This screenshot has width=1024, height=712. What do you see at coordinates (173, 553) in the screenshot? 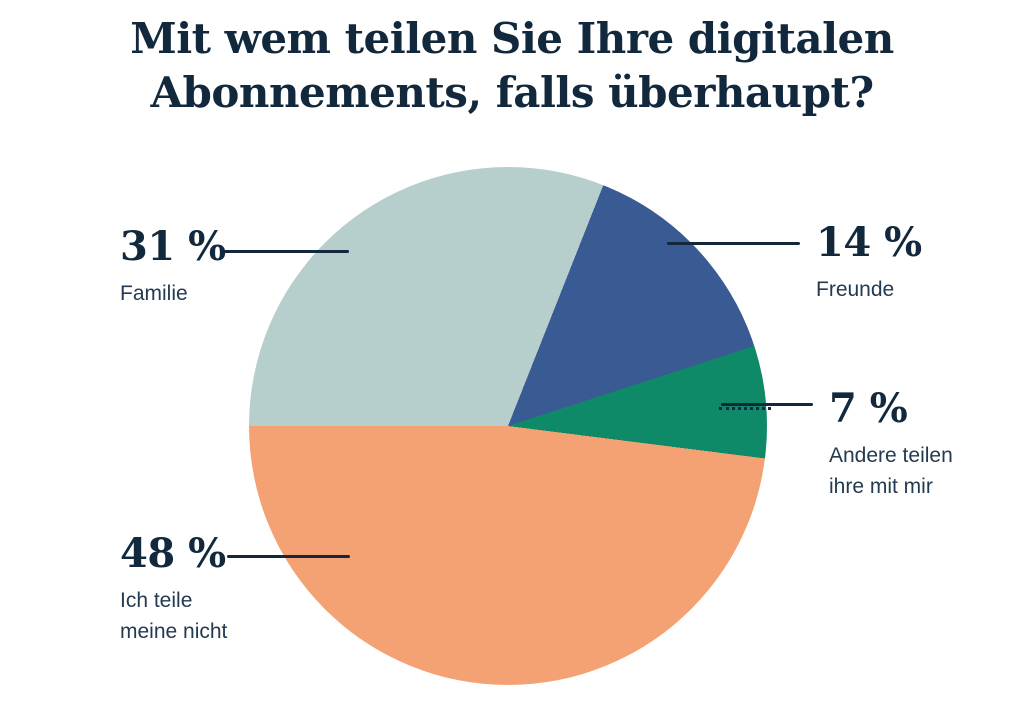
I see `percent-label-nicht: 48 %` at bounding box center [173, 553].